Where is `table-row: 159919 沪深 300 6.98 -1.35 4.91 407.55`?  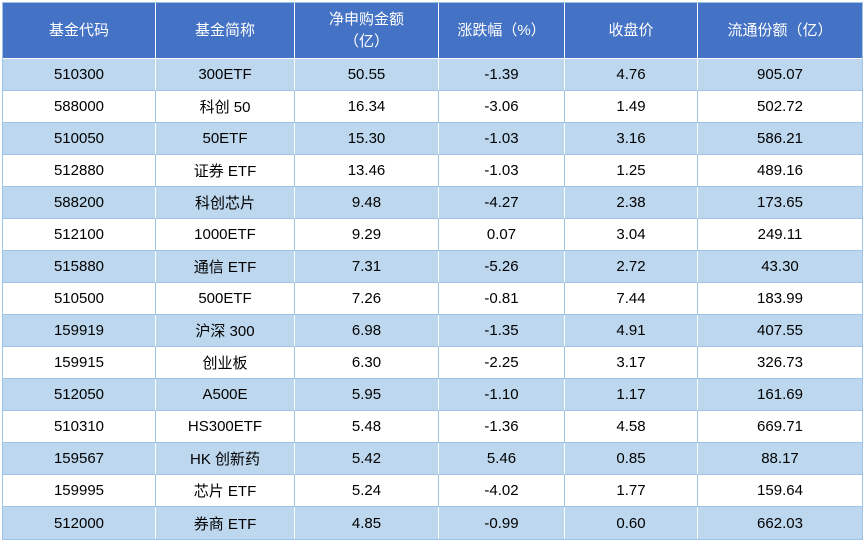
table-row: 159919 沪深 300 6.98 -1.35 4.91 407.55 is located at coordinates (432, 331).